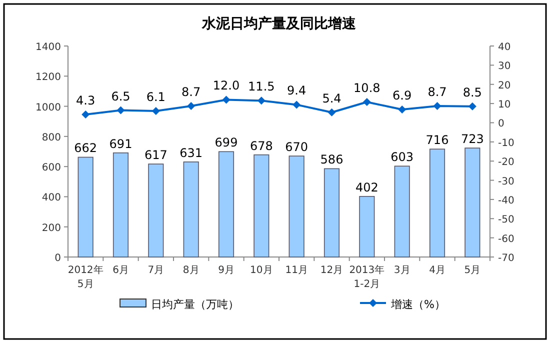  What do you see at coordinates (195, 304) in the screenshot?
I see `legend-label: 日均产量（万吨）` at bounding box center [195, 304].